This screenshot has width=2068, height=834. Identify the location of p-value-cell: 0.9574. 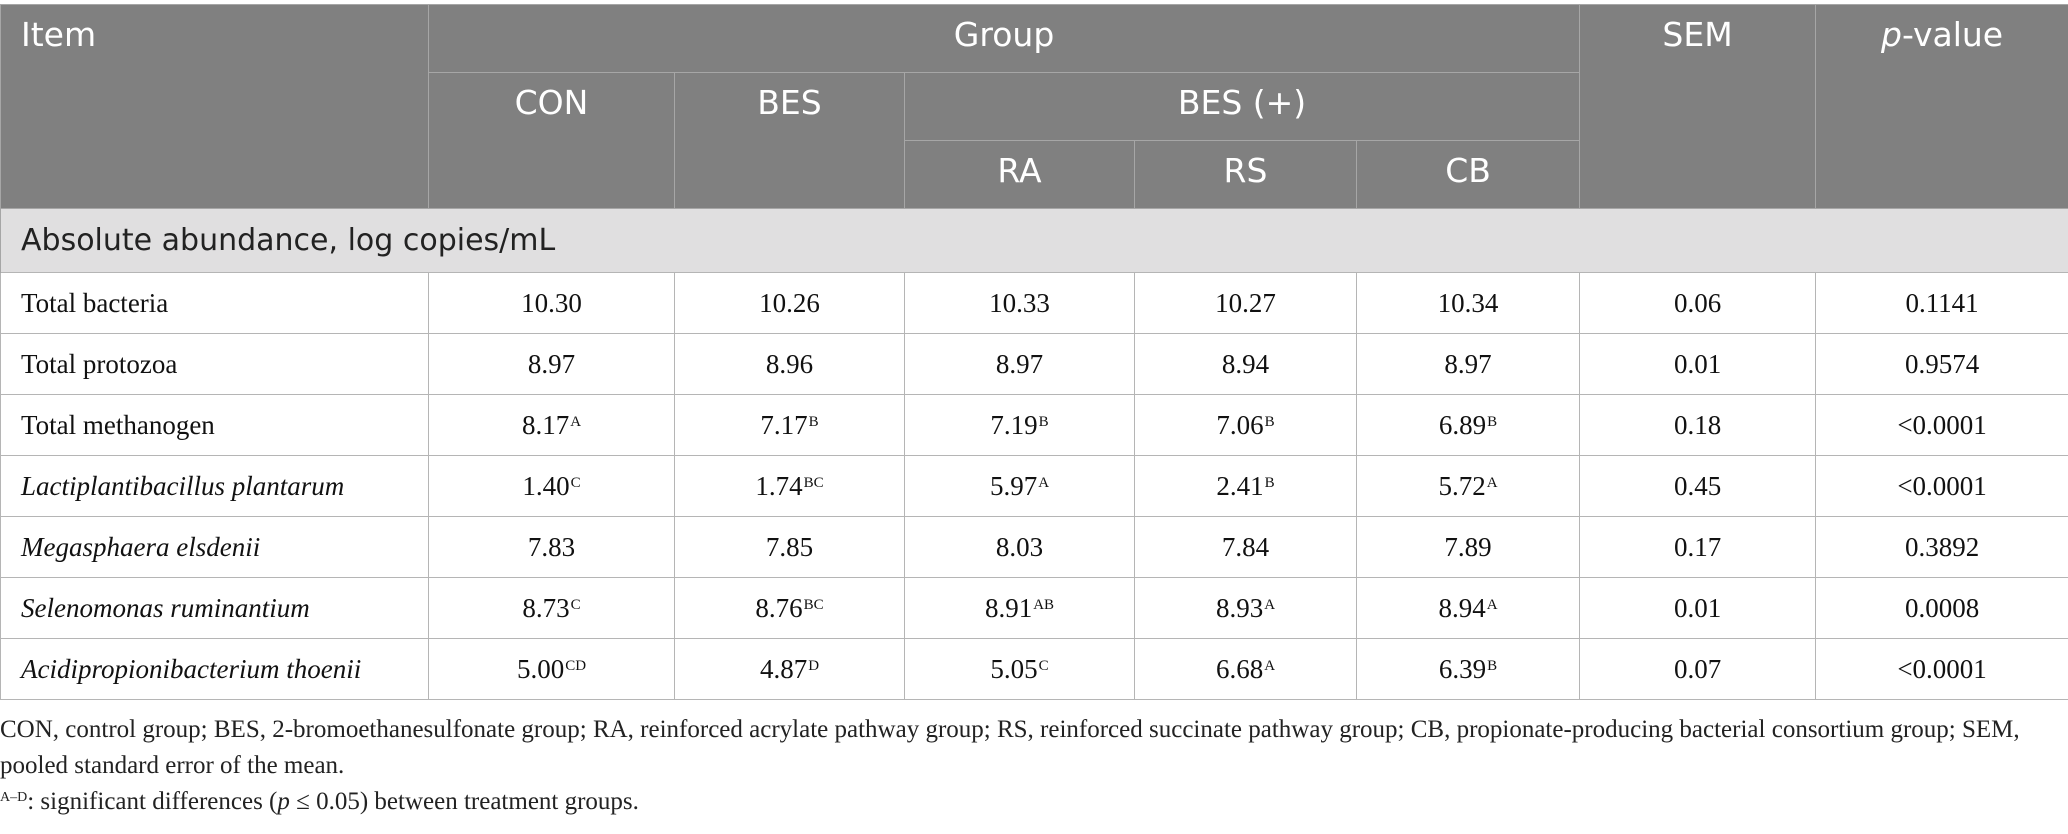
(1941, 364).